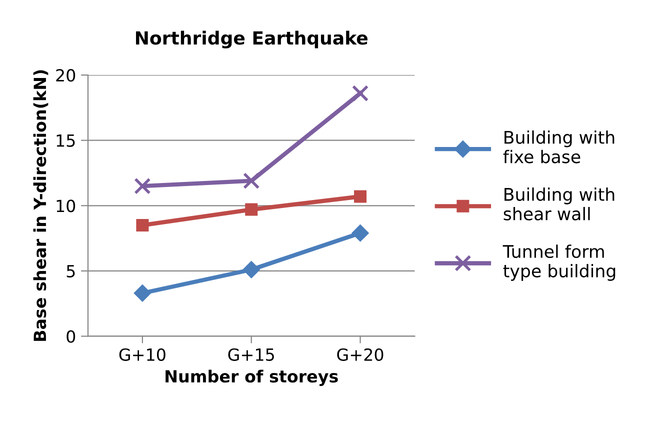 This screenshot has width=647, height=424. What do you see at coordinates (142, 354) in the screenshot?
I see `x-tick-label: G+10` at bounding box center [142, 354].